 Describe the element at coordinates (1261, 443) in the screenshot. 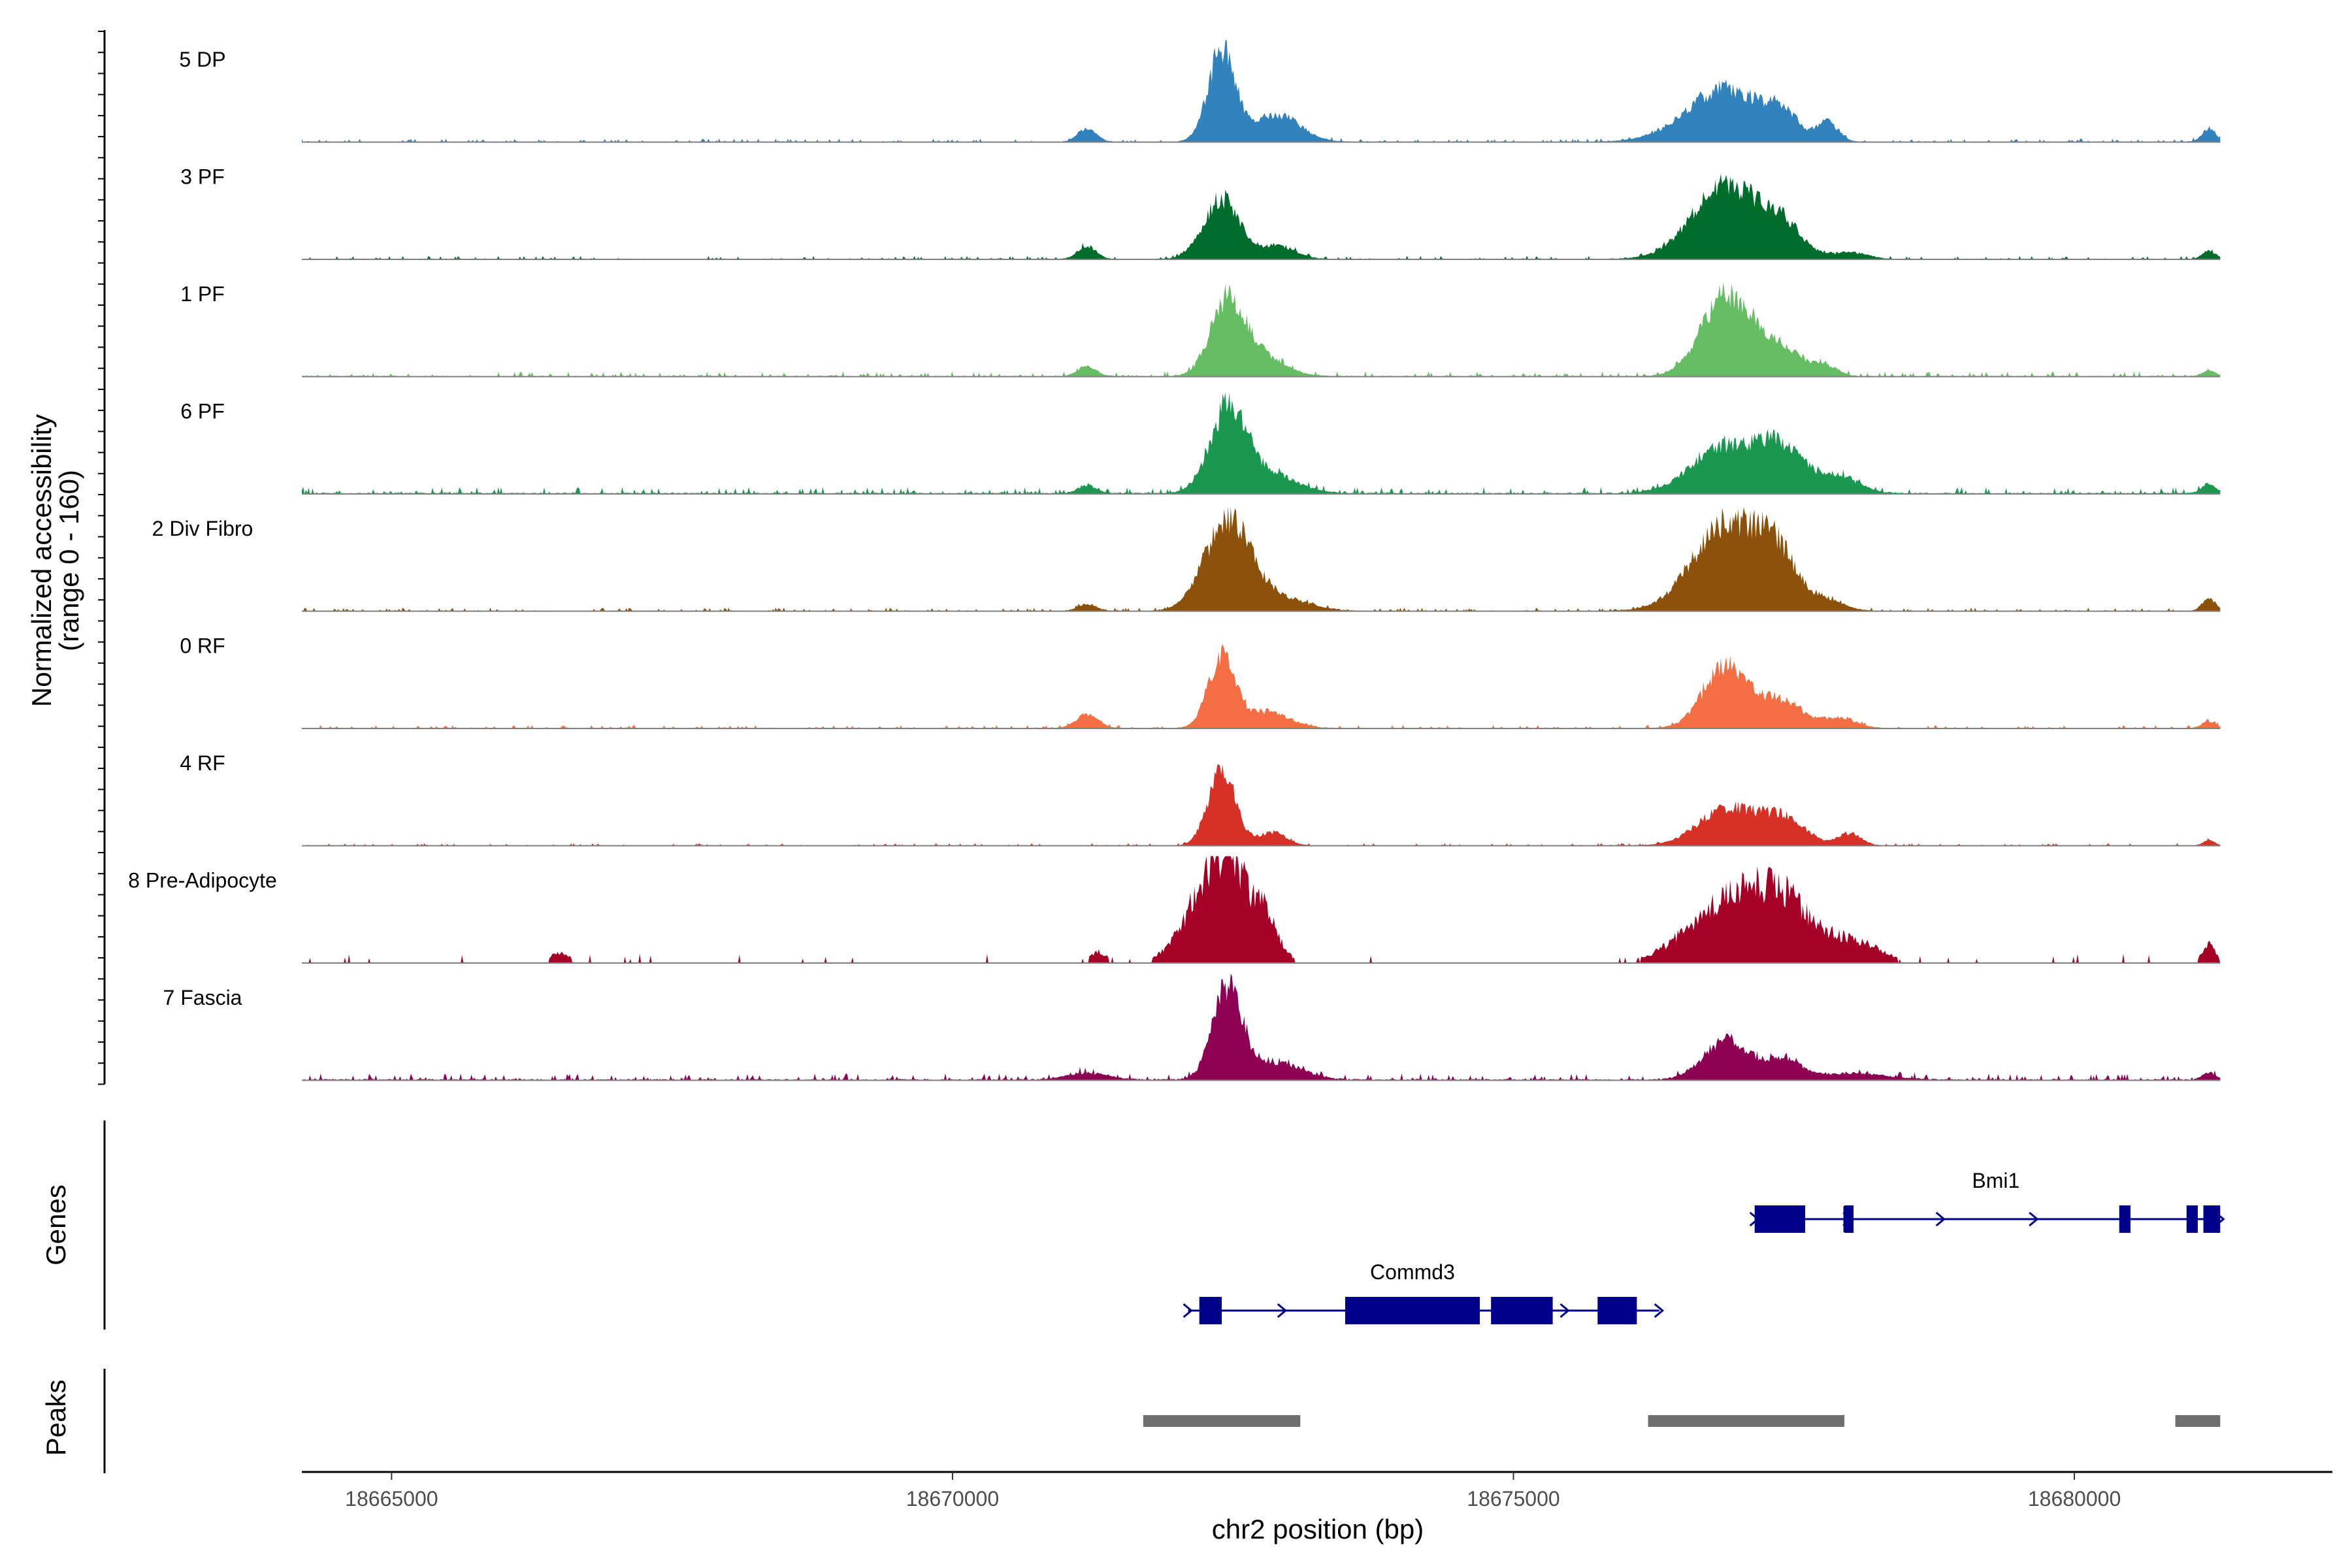

I see `coverage-area-6-pf` at that location.